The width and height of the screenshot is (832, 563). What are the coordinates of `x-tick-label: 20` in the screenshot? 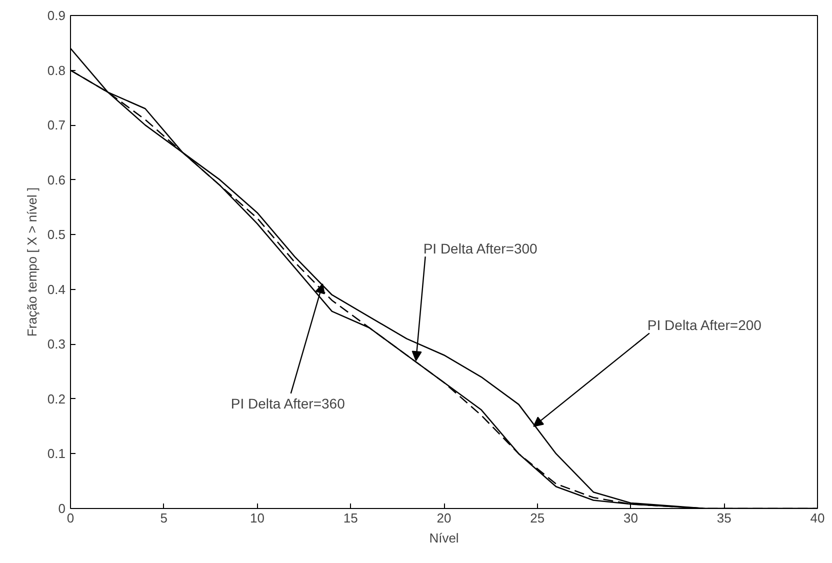 It's located at (444, 518).